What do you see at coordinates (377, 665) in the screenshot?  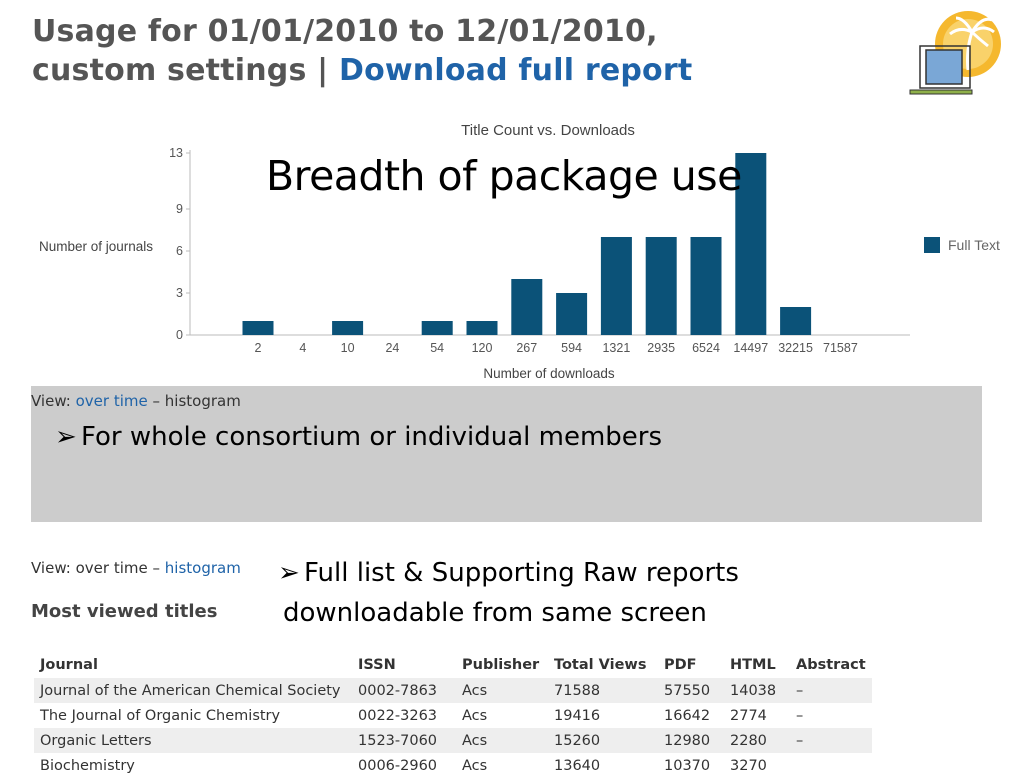 I see `col-issn: ISSN` at bounding box center [377, 665].